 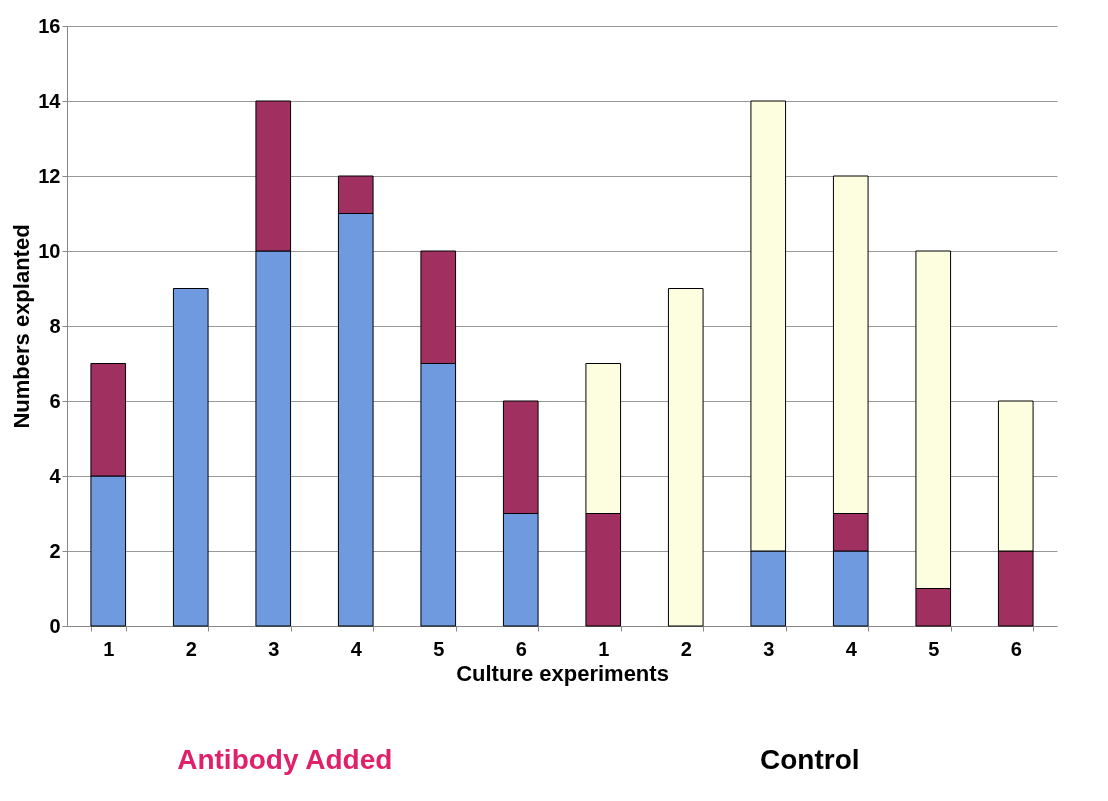 I want to click on y-tick-label: 12, so click(x=49, y=175).